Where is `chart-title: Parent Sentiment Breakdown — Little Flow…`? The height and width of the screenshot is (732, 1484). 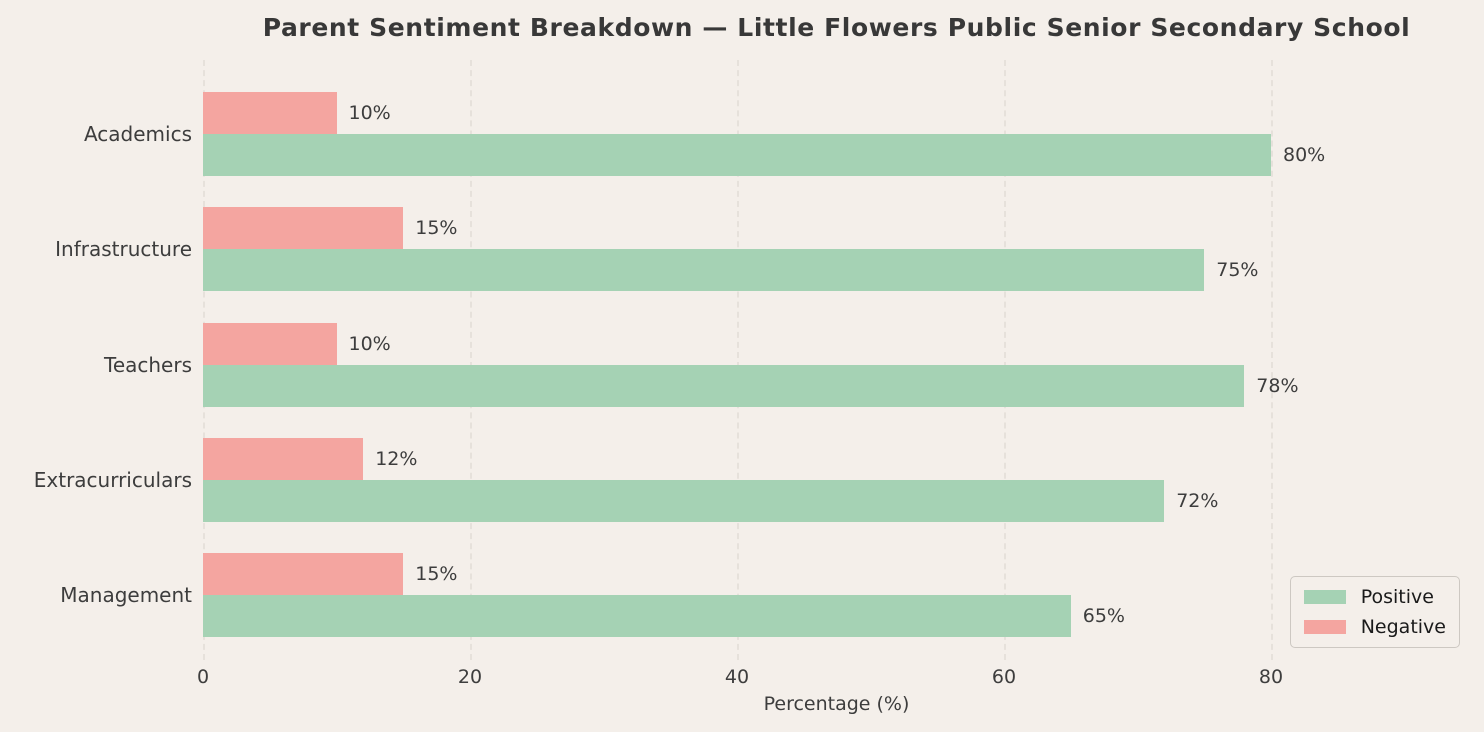
chart-title: Parent Sentiment Breakdown — Little Flow… is located at coordinates (836, 27).